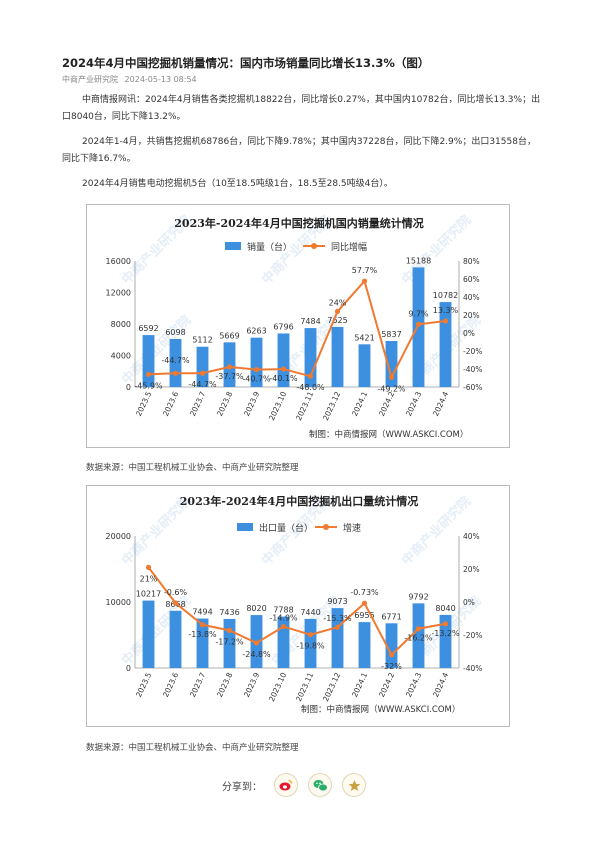 This screenshot has width=595, height=842. Describe the element at coordinates (338, 302) in the screenshot. I see `growth-value-label: 24%` at that location.